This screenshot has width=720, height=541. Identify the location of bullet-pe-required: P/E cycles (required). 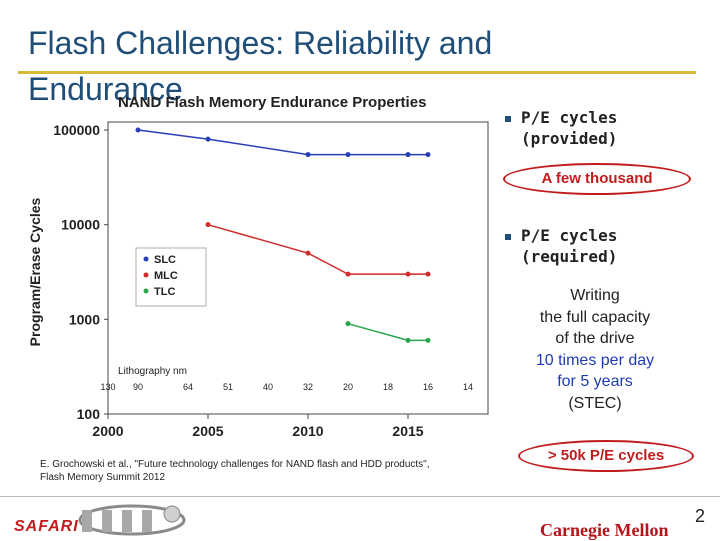
(568, 247).